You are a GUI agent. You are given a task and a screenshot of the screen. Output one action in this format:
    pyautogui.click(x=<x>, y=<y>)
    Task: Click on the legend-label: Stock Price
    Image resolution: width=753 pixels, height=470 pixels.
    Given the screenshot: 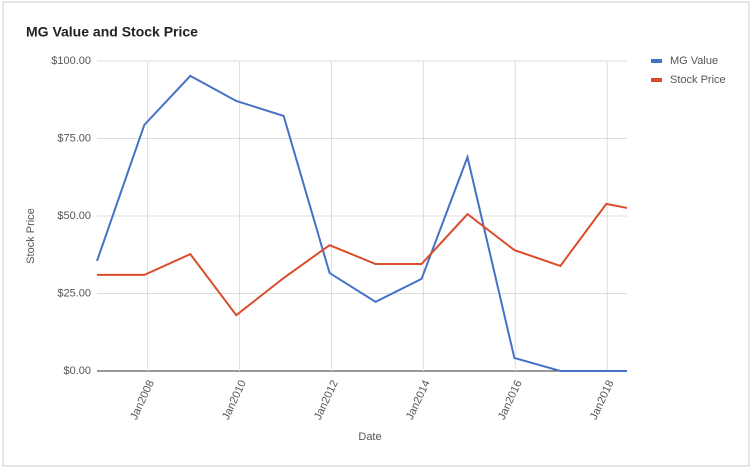 What is the action you would take?
    pyautogui.click(x=698, y=80)
    